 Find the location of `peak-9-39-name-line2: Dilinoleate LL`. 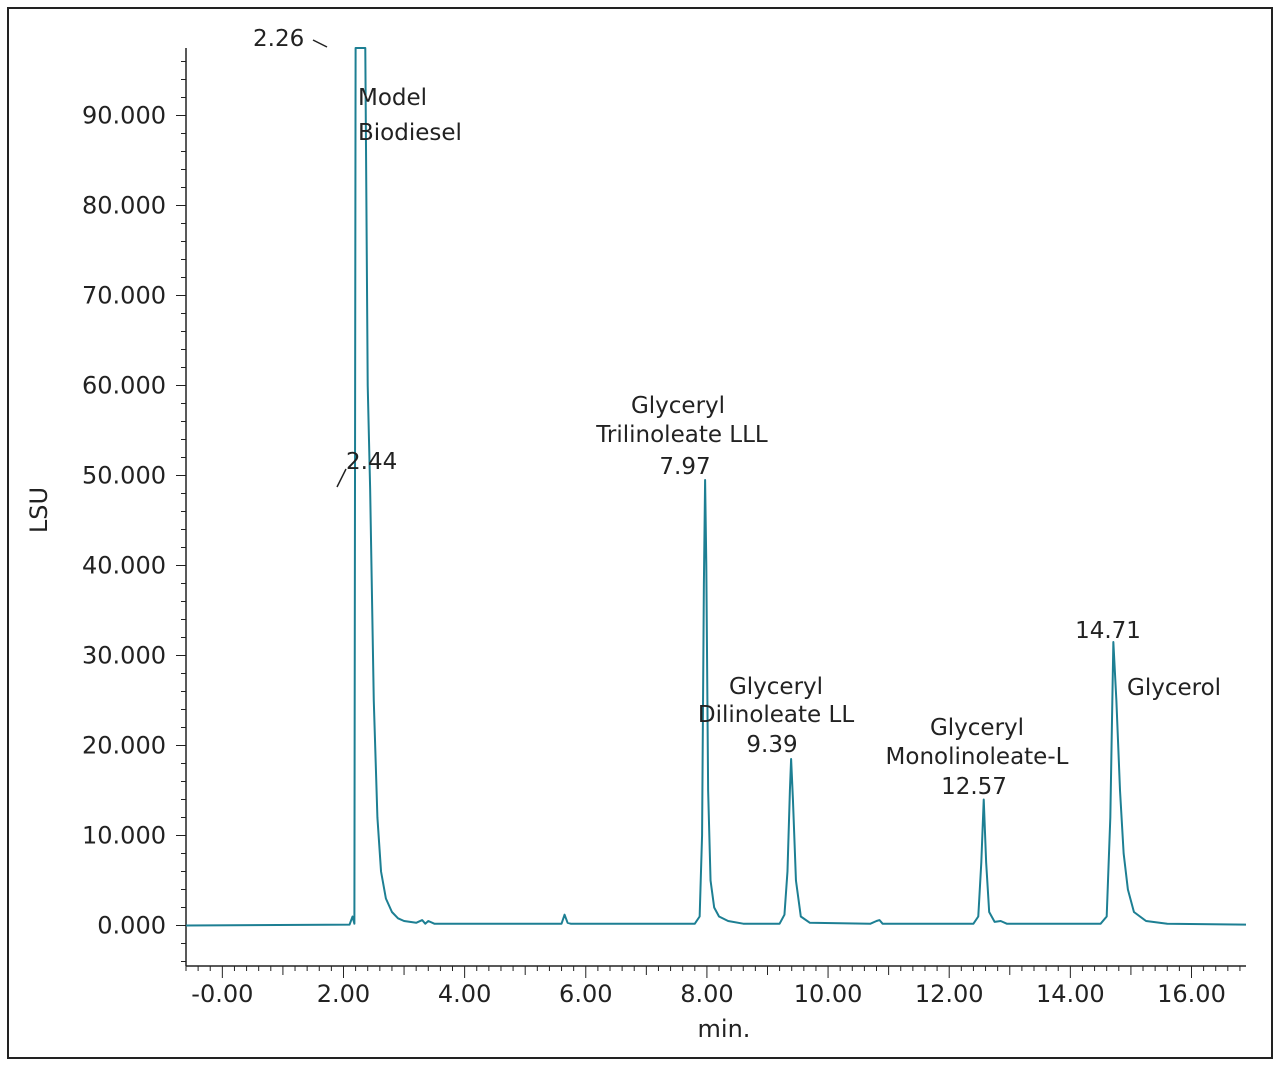

peak-9-39-name-line2: Dilinoleate LL is located at coordinates (776, 715).